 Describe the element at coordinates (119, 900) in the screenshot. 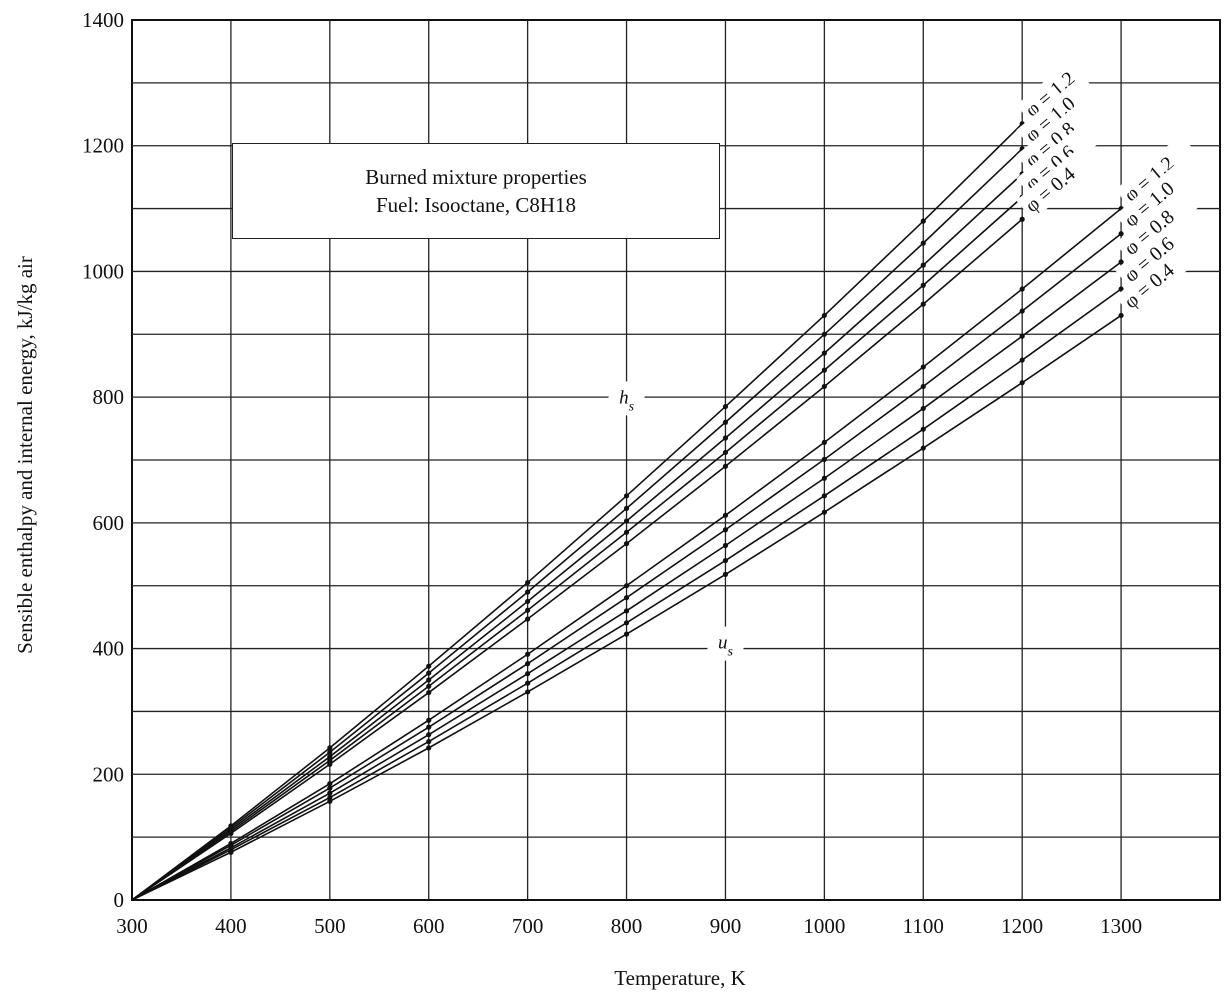

I see `y-tick-label: 0` at that location.